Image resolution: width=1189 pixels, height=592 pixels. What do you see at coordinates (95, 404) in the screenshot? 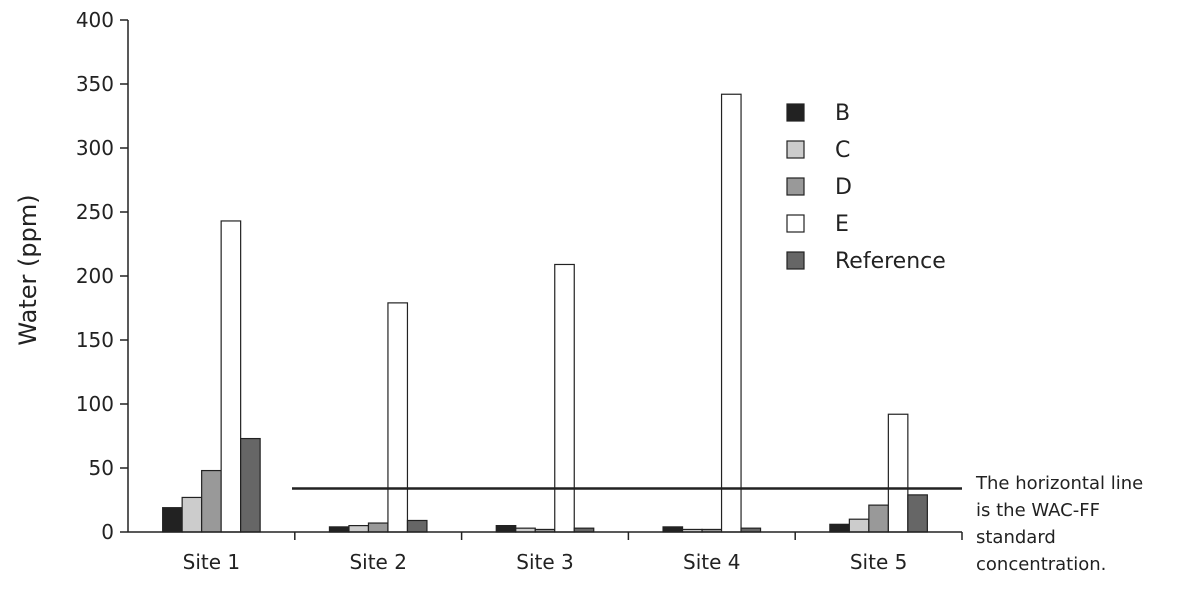
I see `y-tick-label: 100` at bounding box center [95, 404].